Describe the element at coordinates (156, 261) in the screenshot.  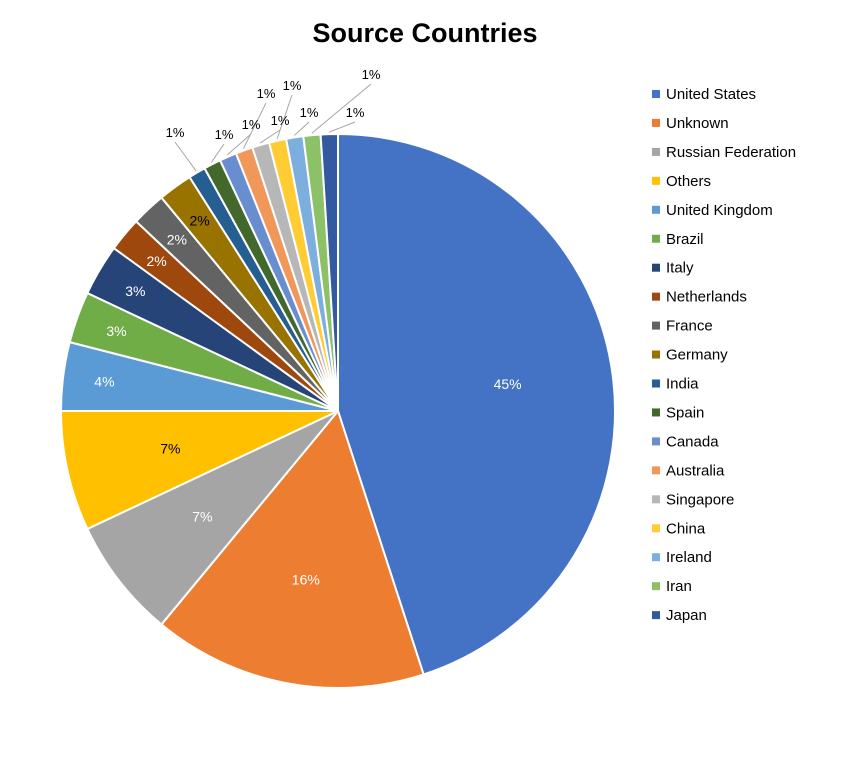
I see `data-label-netherlands: 2%` at that location.